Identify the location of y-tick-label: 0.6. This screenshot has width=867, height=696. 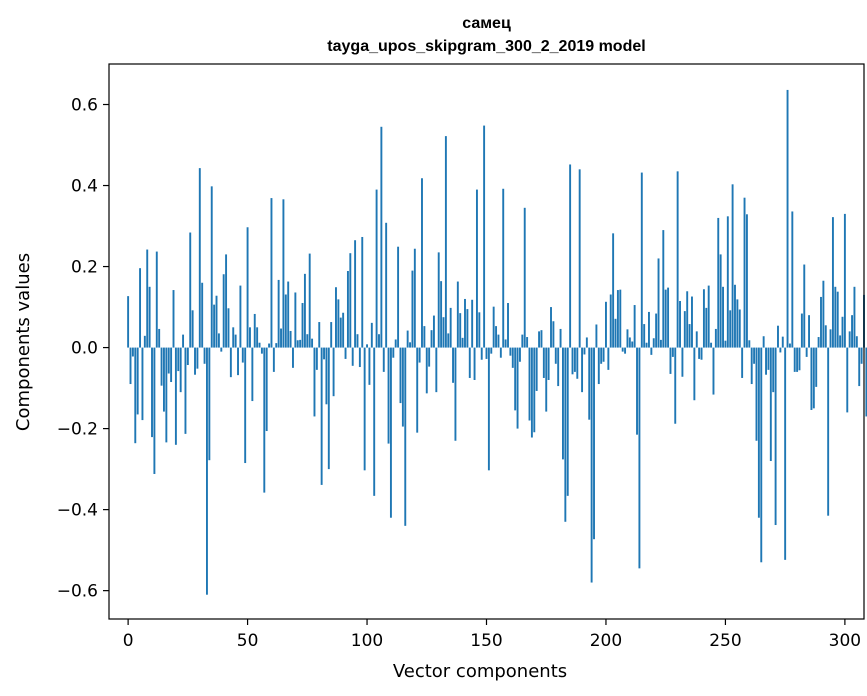
(84, 106).